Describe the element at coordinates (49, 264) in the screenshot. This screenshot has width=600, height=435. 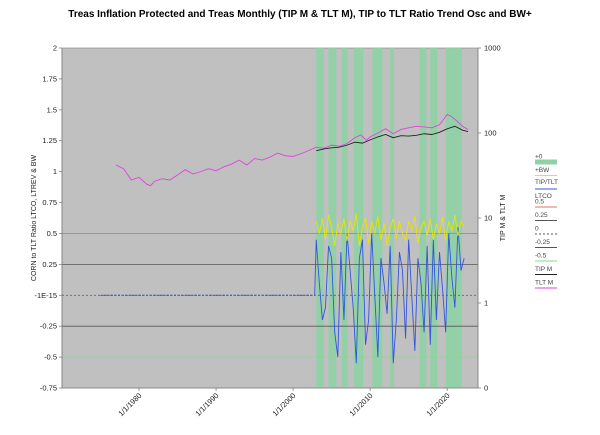
I see `left-tick-label-7: 0.25` at that location.